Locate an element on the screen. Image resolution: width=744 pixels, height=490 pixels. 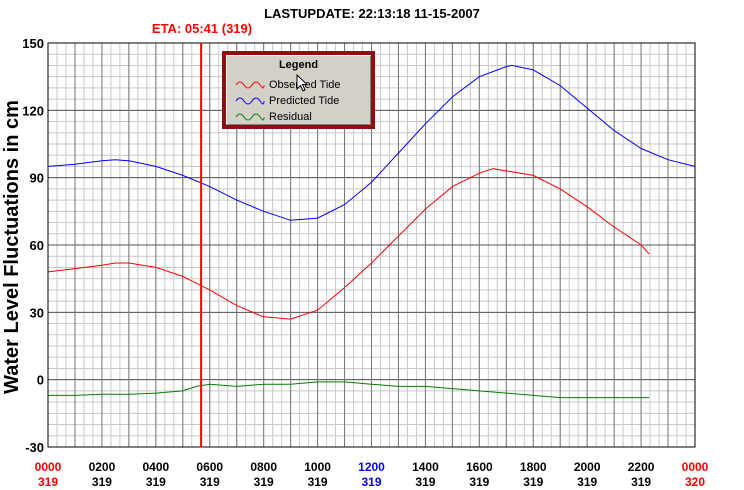
series-line-residual is located at coordinates (349, 390).